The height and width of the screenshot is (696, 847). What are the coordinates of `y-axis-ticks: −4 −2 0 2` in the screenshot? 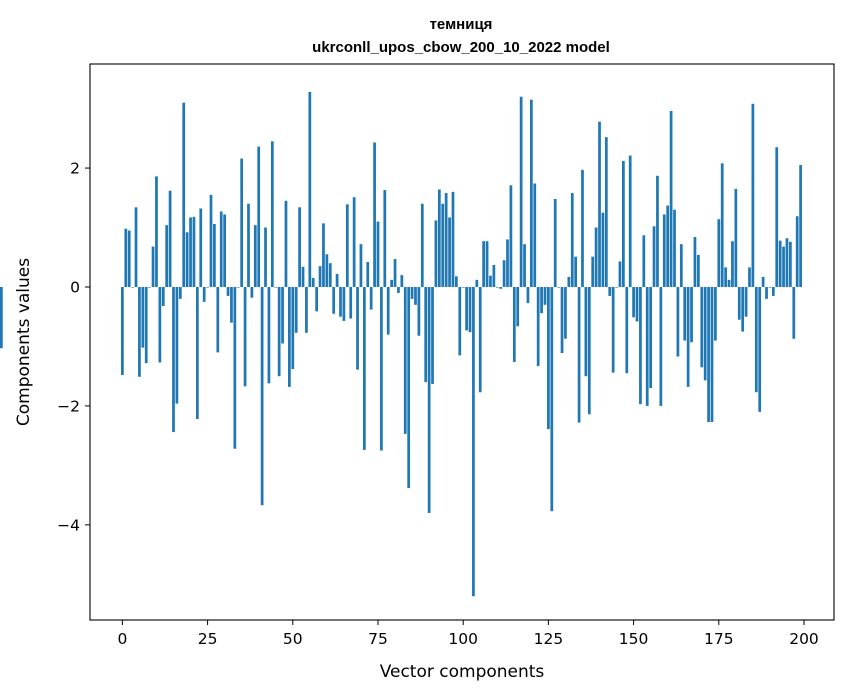 It's located at (73, 347).